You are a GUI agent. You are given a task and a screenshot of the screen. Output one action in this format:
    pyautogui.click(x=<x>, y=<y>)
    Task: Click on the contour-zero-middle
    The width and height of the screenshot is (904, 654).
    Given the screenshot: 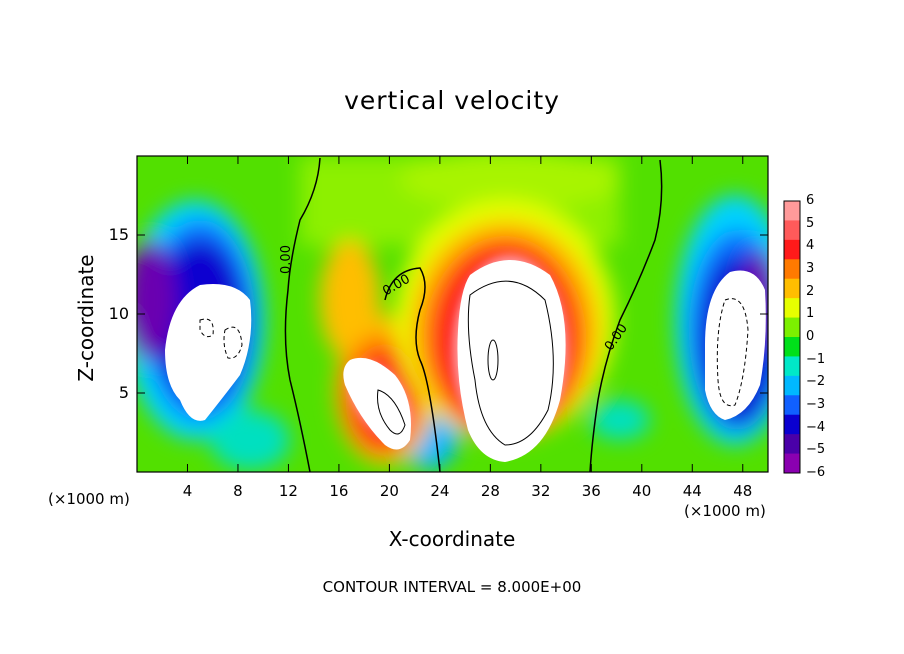 What is the action you would take?
    pyautogui.click(x=412, y=369)
    